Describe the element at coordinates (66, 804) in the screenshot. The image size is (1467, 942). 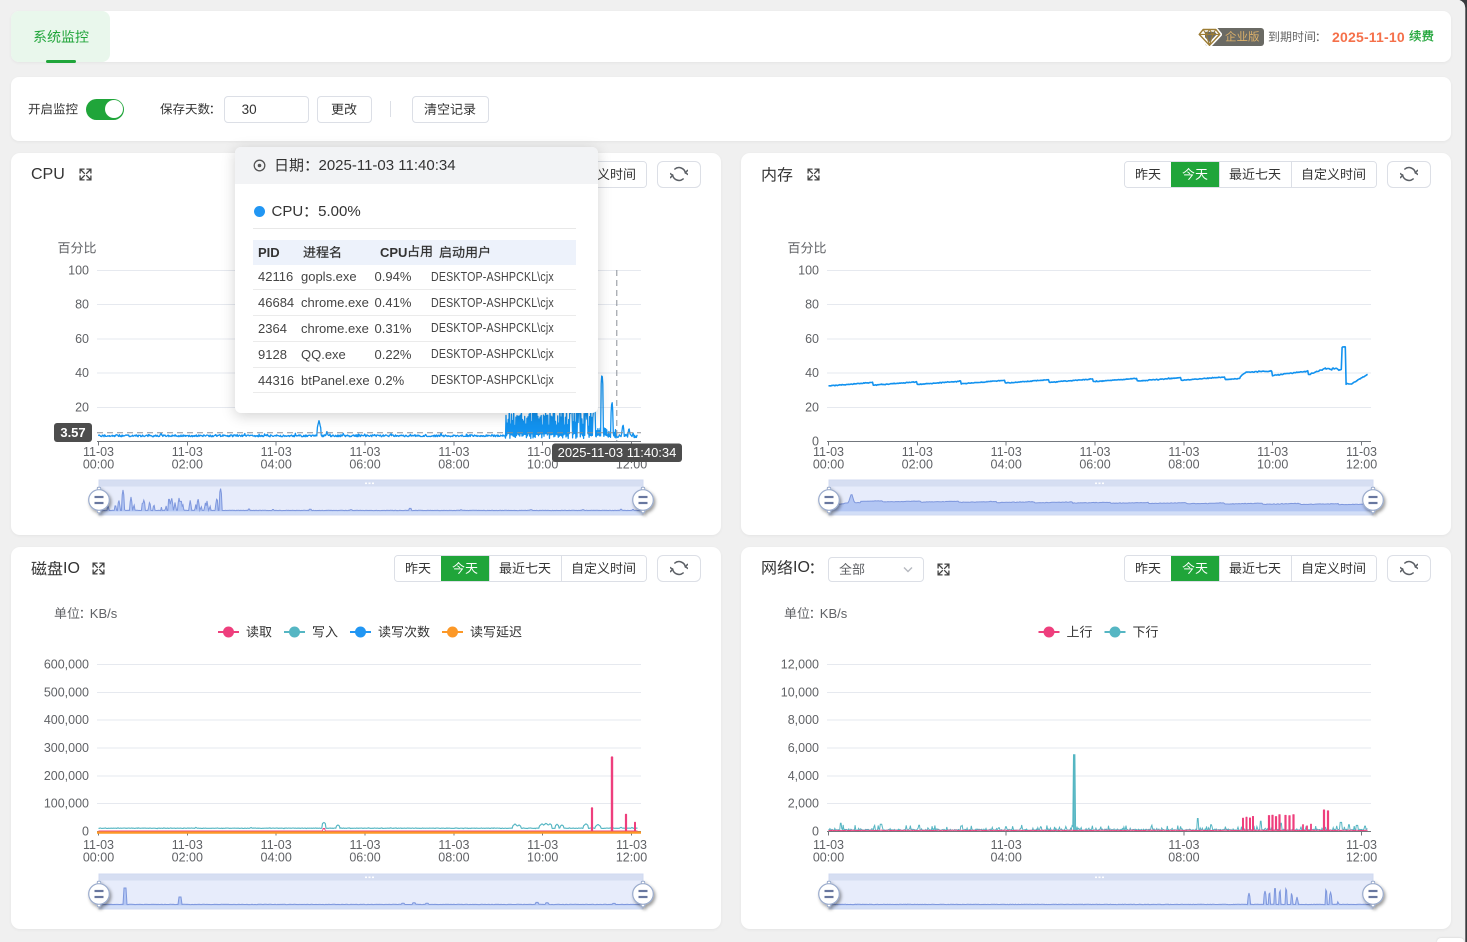
I see `svg-text: 100,000` at that location.